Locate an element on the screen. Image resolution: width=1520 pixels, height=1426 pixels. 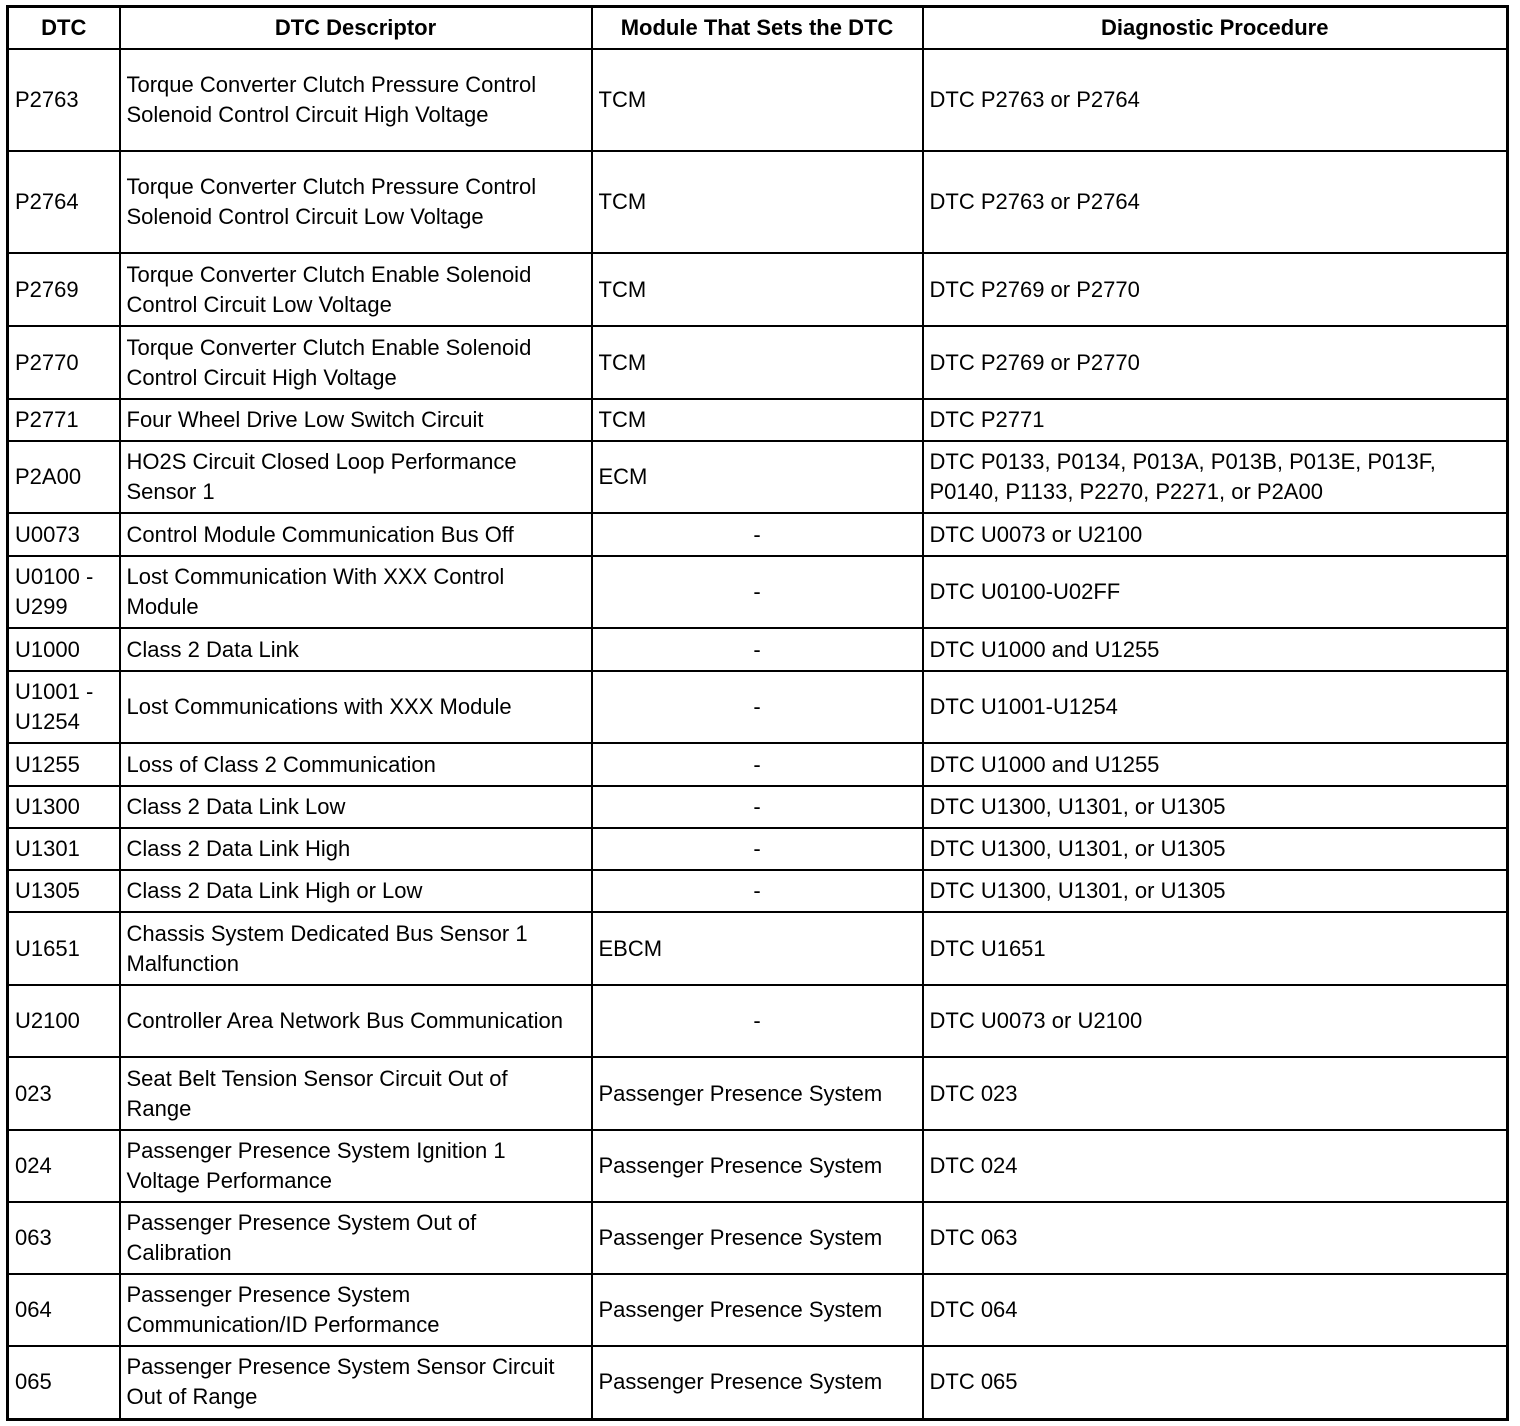
descriptor-cell: Control Module Communication Bus Off is located at coordinates (355, 534).